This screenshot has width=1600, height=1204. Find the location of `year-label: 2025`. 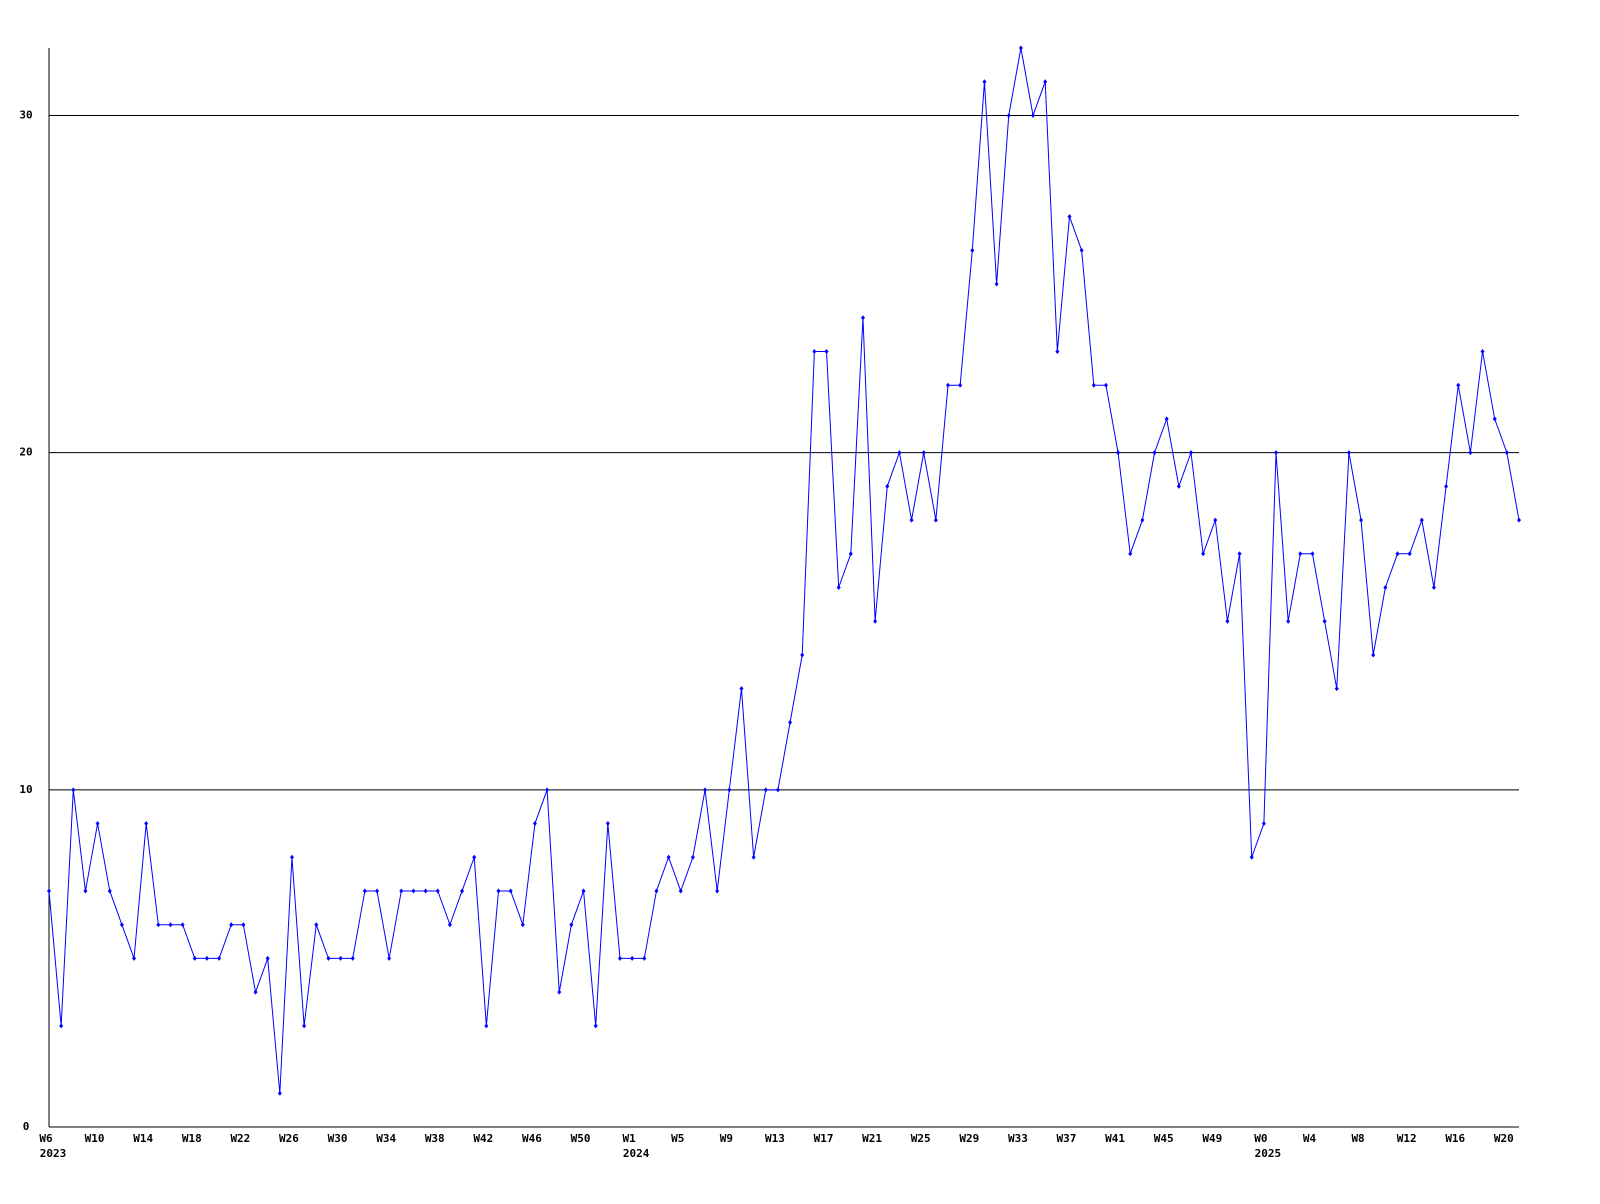

year-label: 2025 is located at coordinates (1268, 1153).